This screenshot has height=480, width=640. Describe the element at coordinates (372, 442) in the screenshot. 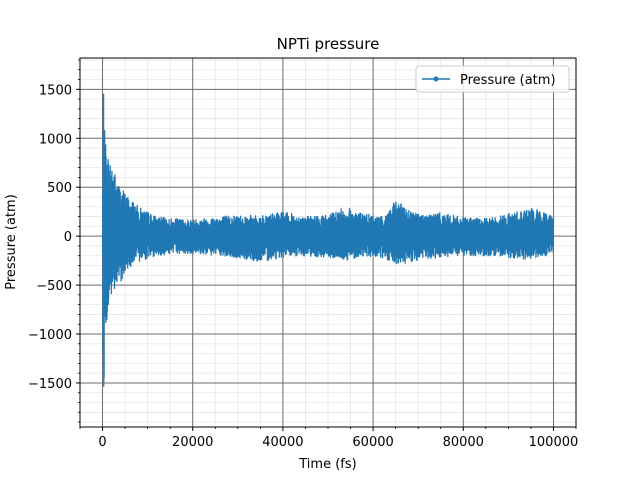

I see `x-tick-label: 60000` at that location.